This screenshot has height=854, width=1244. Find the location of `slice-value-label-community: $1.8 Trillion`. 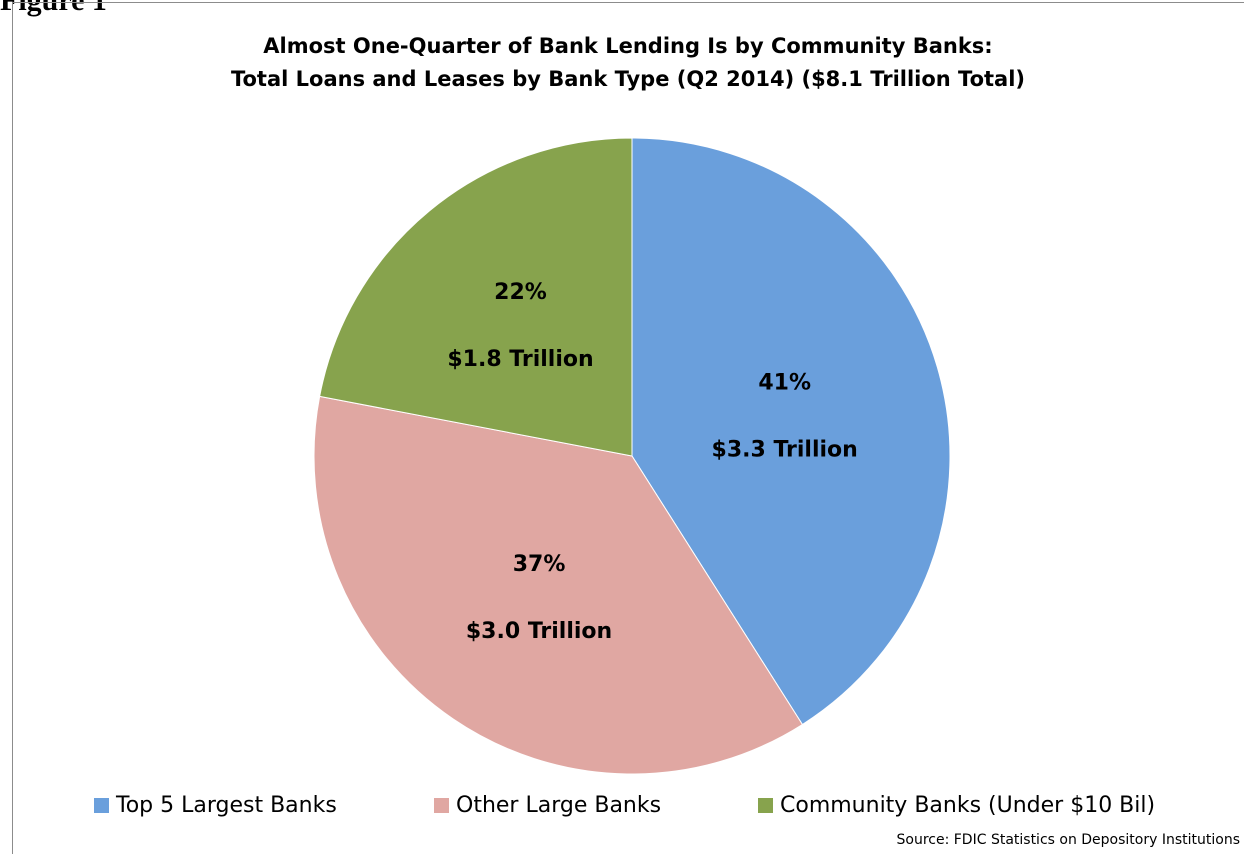

slice-value-label-community: $1.8 Trillion is located at coordinates (520, 359).